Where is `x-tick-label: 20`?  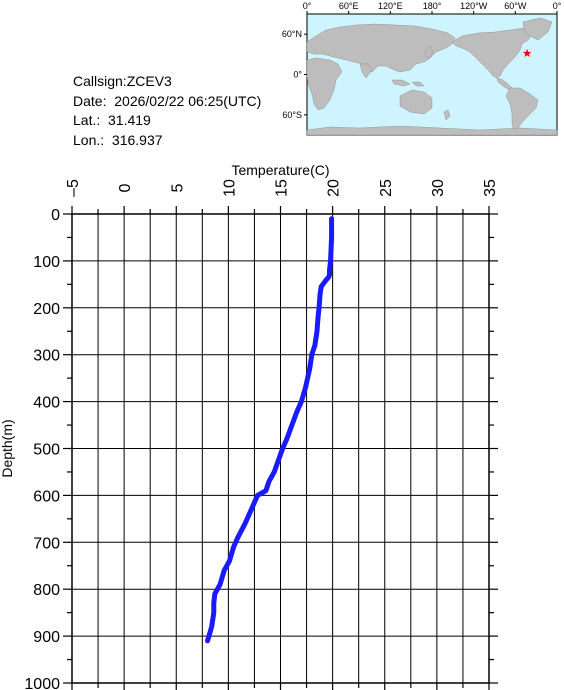 x-tick-label: 20 is located at coordinates (334, 188).